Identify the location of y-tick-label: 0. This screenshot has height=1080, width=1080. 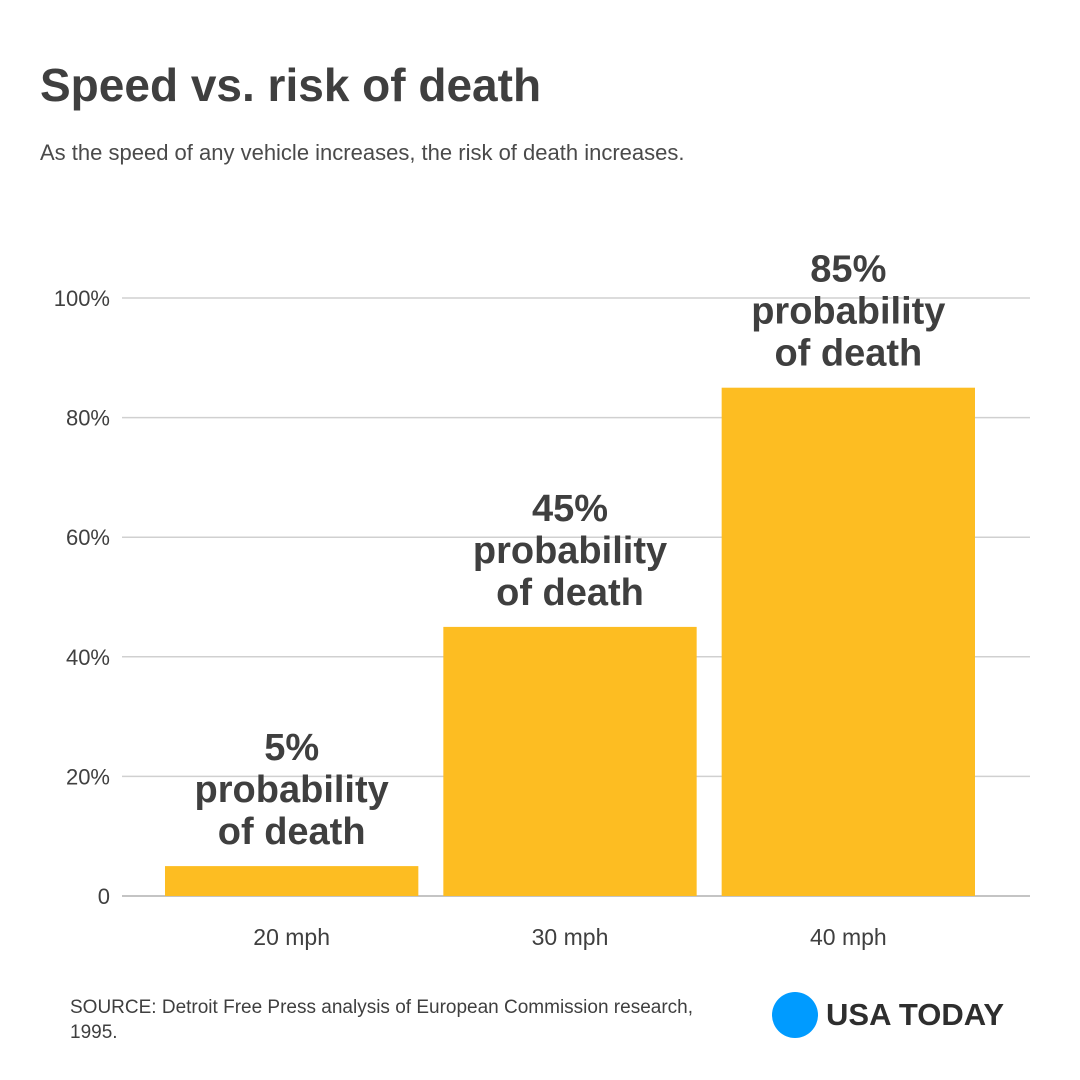
(104, 896).